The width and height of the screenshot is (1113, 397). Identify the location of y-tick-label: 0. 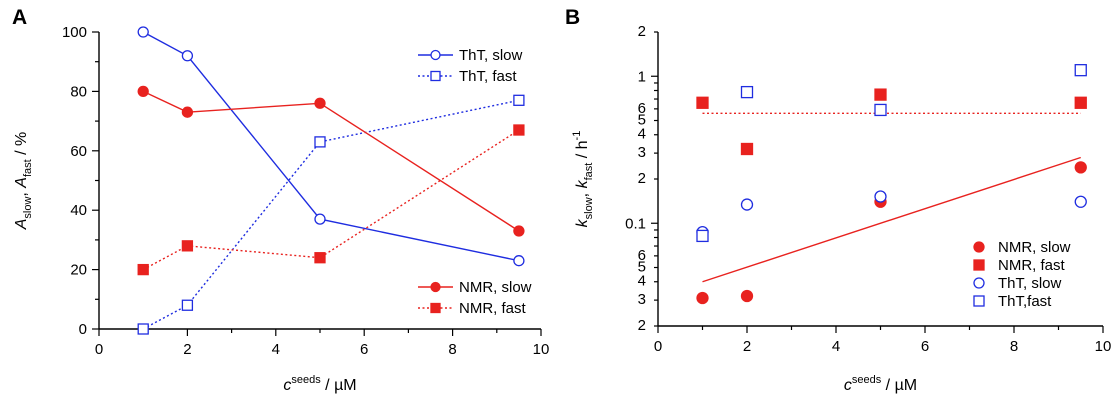
(83, 329).